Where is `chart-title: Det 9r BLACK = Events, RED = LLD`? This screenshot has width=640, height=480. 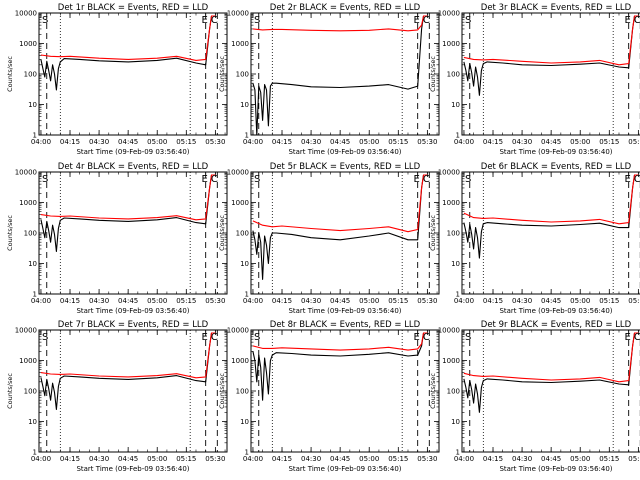 chart-title: Det 9r BLACK = Events, RED = LLD is located at coordinates (556, 325).